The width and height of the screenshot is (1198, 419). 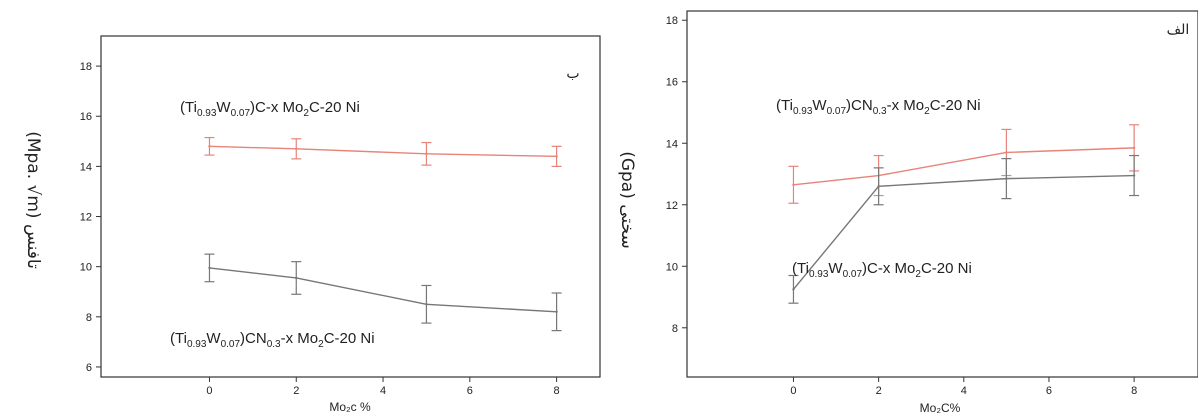 What do you see at coordinates (1178, 30) in the screenshot?
I see `panel-label: الف` at bounding box center [1178, 30].